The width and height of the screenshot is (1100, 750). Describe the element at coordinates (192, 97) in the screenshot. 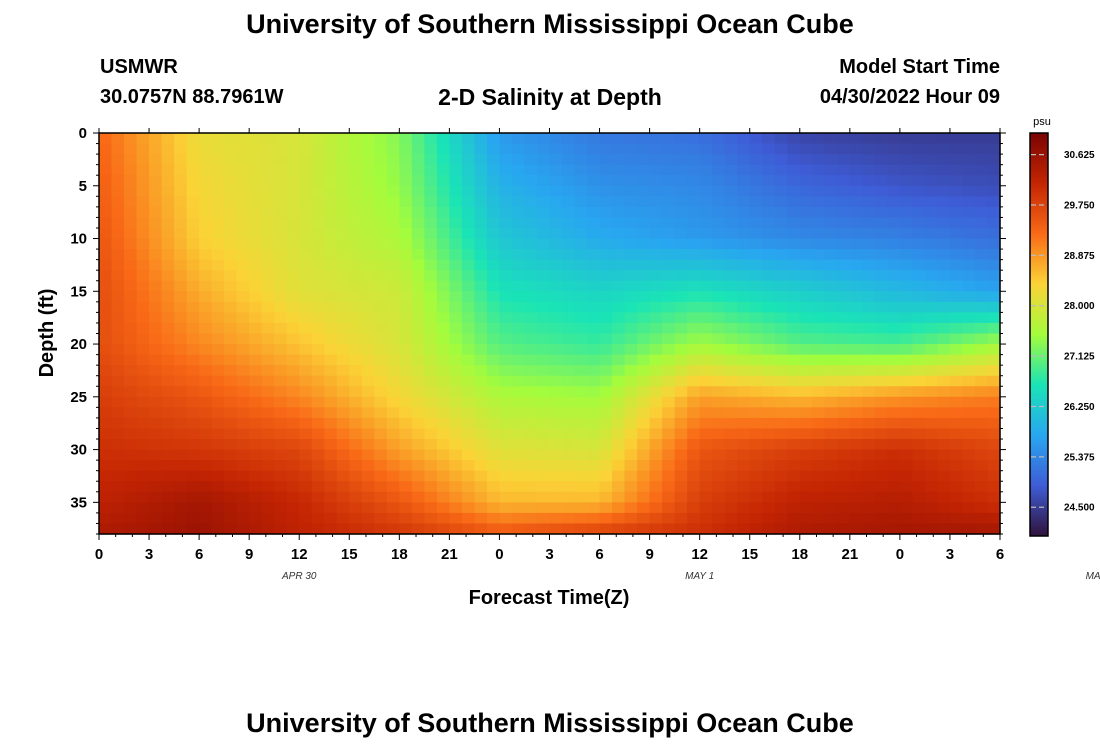

I see `station-coords: 30.0757N 88.7961W` at that location.